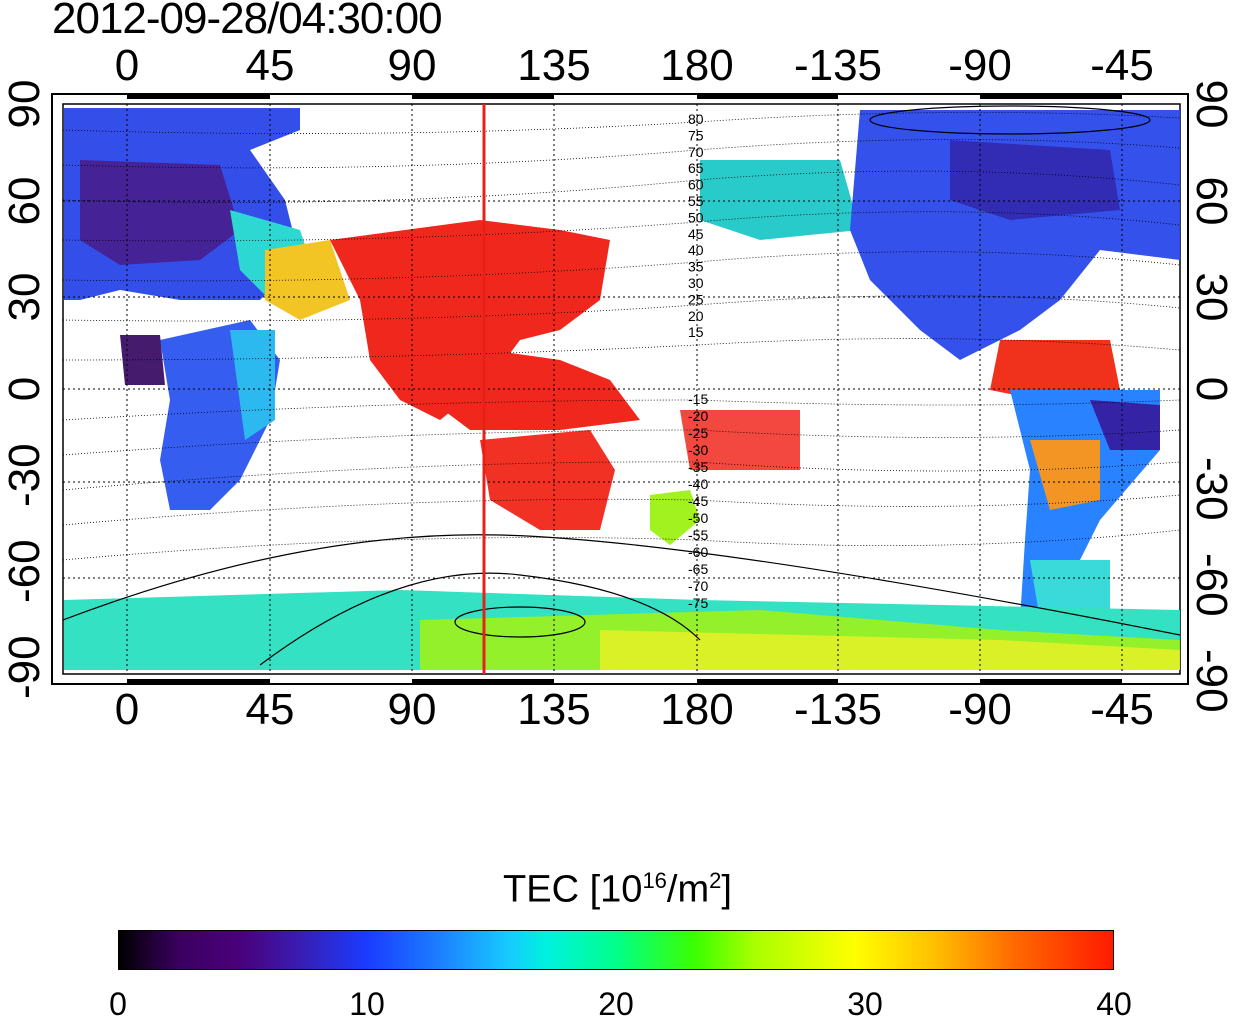  What do you see at coordinates (1055, 370) in the screenshot?
I see `tec-region-caribbean` at bounding box center [1055, 370].